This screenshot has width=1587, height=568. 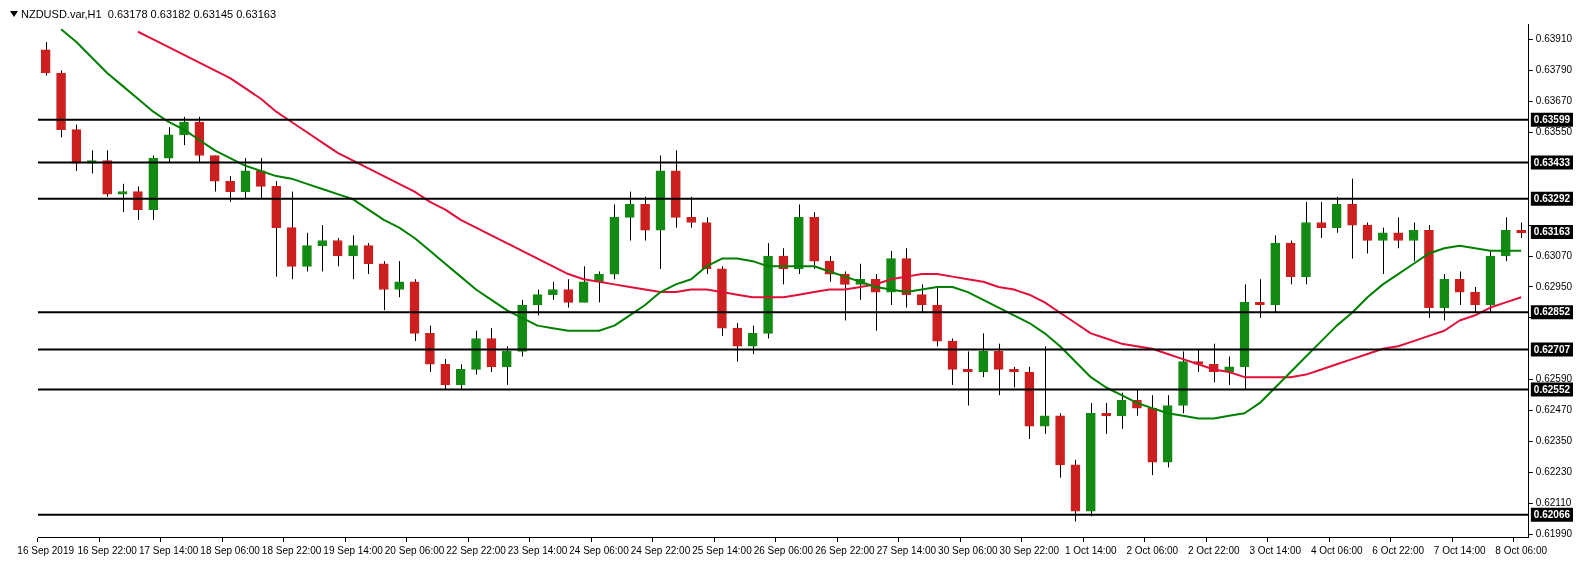 I want to click on ref-line-label: 0.62707, so click(x=1552, y=349).